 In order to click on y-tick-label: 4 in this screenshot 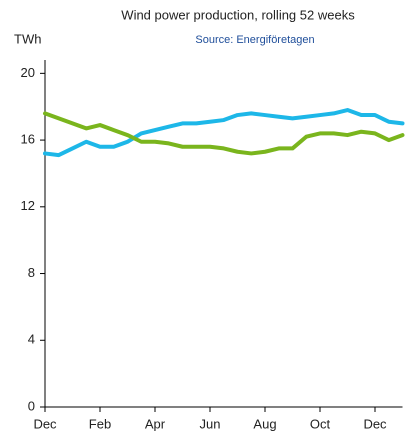, I will do `click(31, 339)`.